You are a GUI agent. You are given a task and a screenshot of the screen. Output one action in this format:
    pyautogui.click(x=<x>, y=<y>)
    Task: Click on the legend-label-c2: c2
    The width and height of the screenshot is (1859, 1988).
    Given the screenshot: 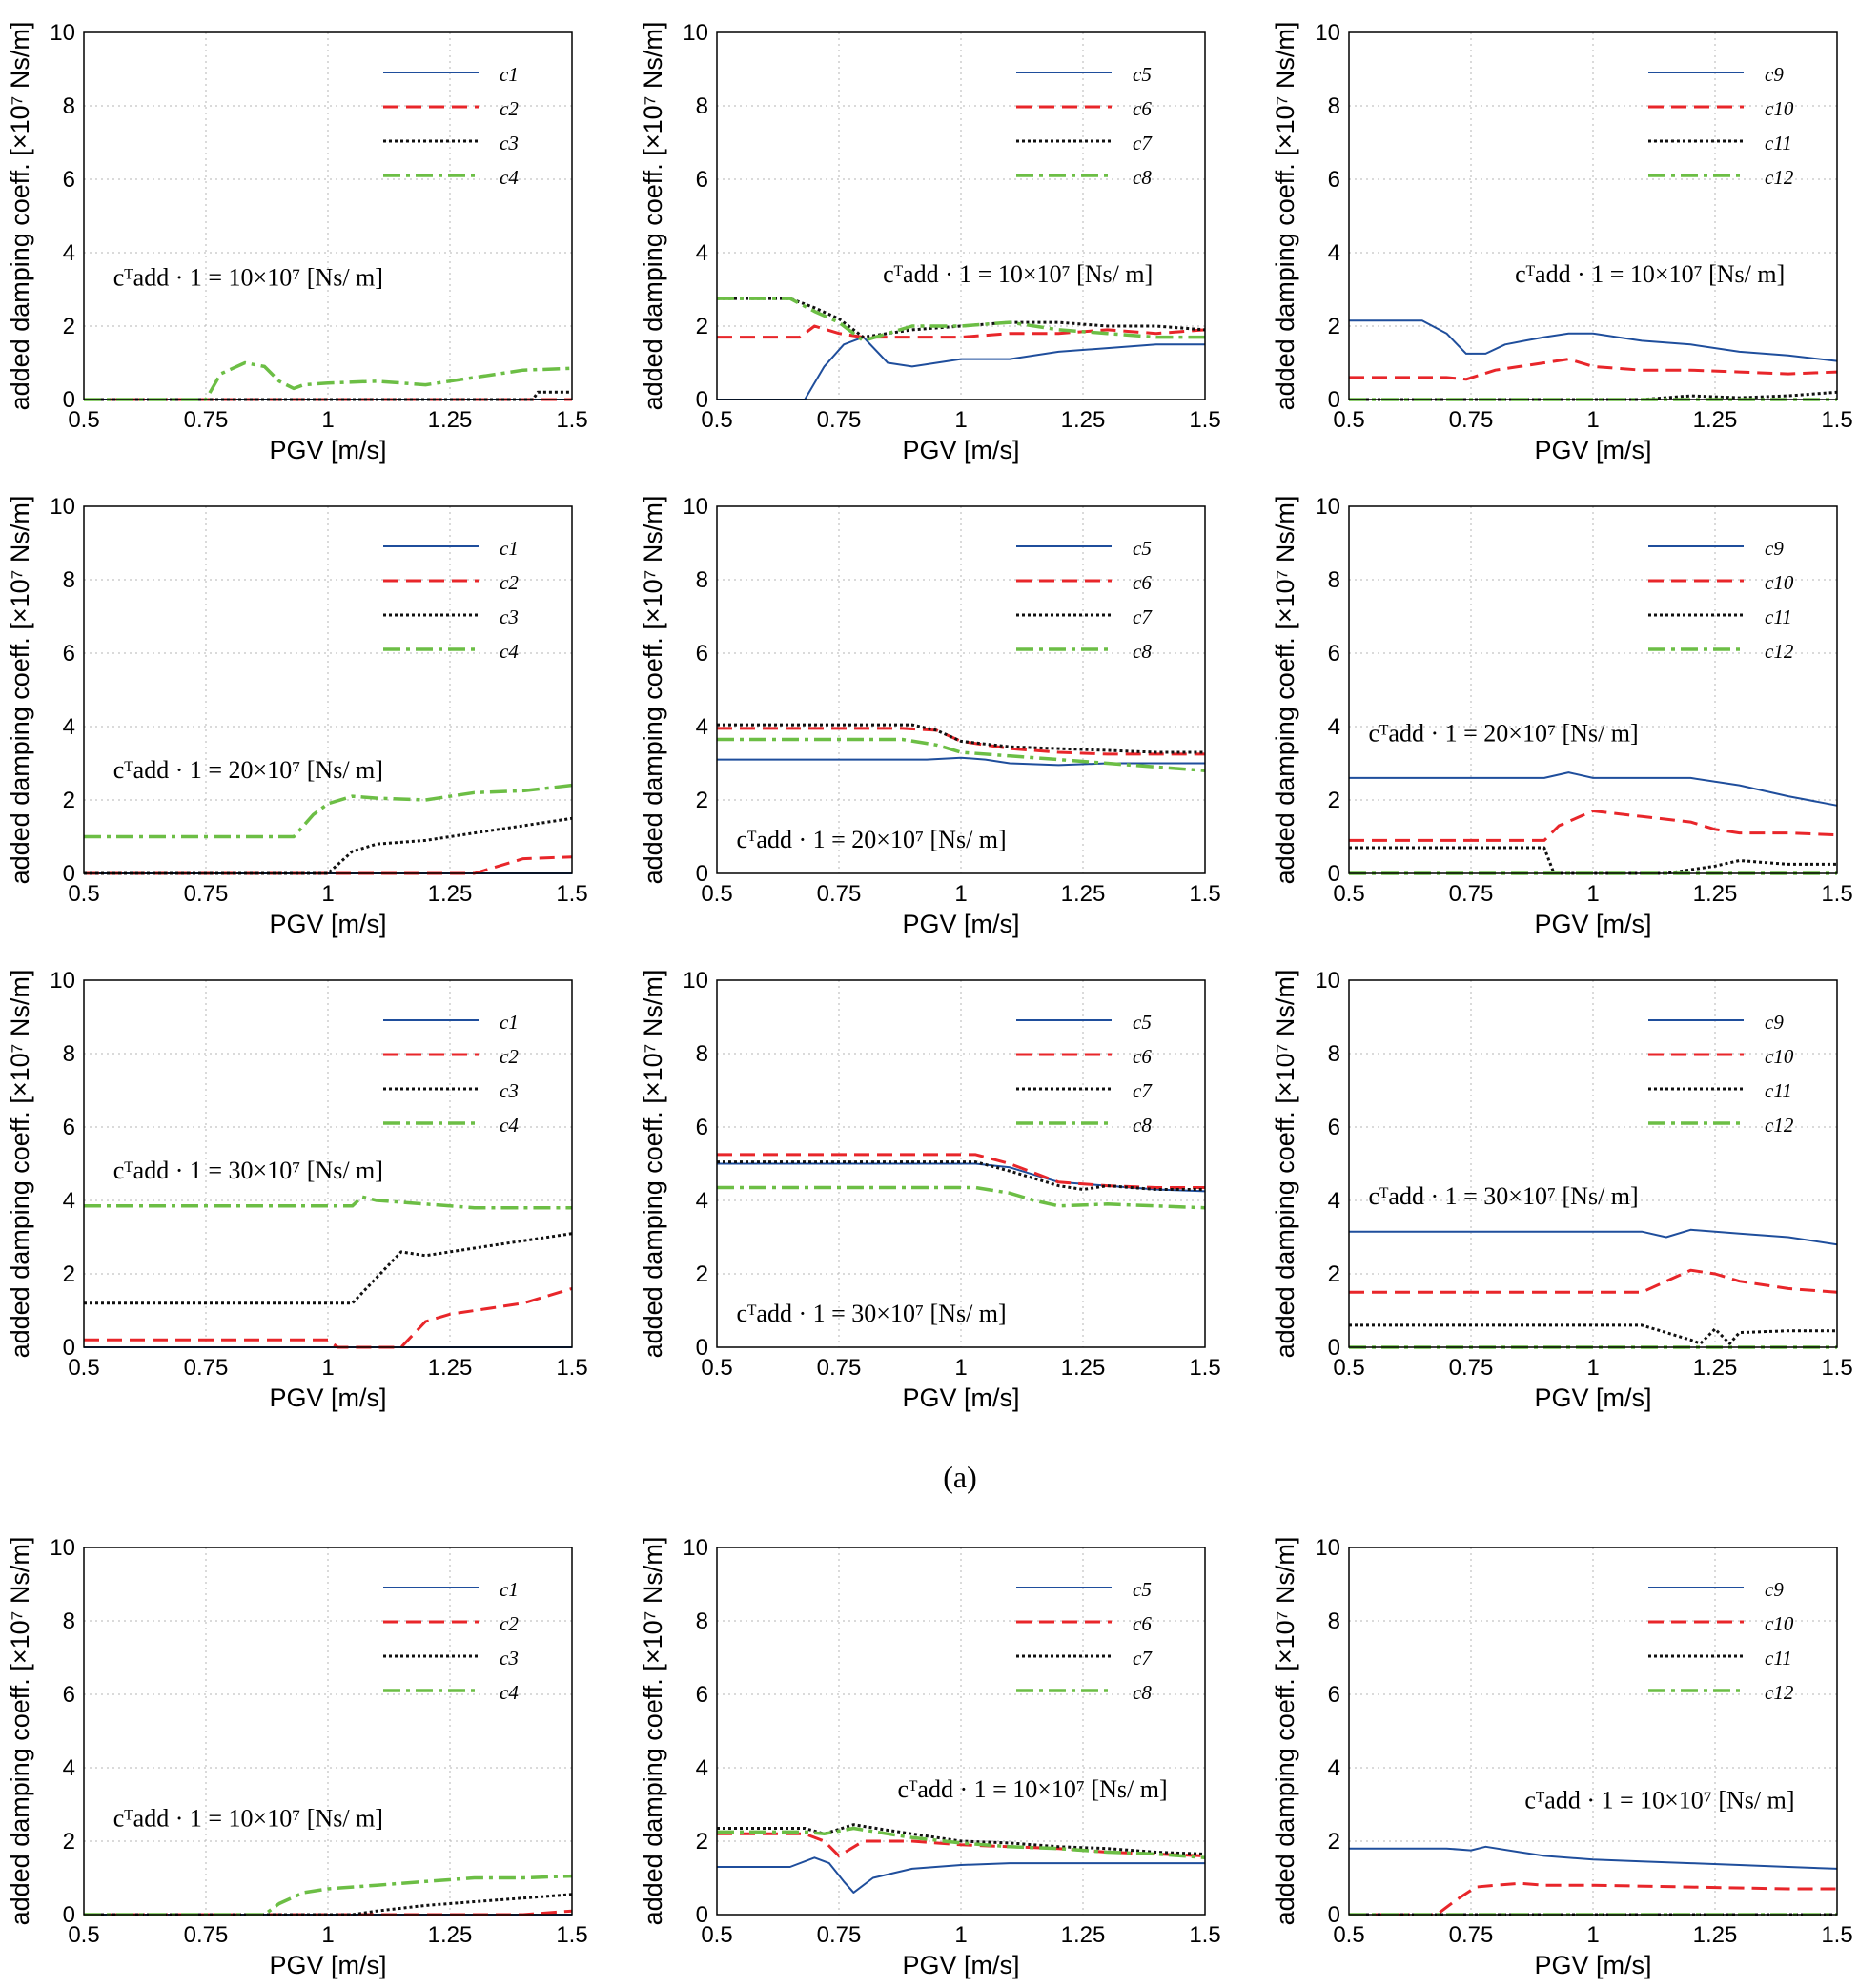 What is the action you would take?
    pyautogui.click(x=510, y=1056)
    